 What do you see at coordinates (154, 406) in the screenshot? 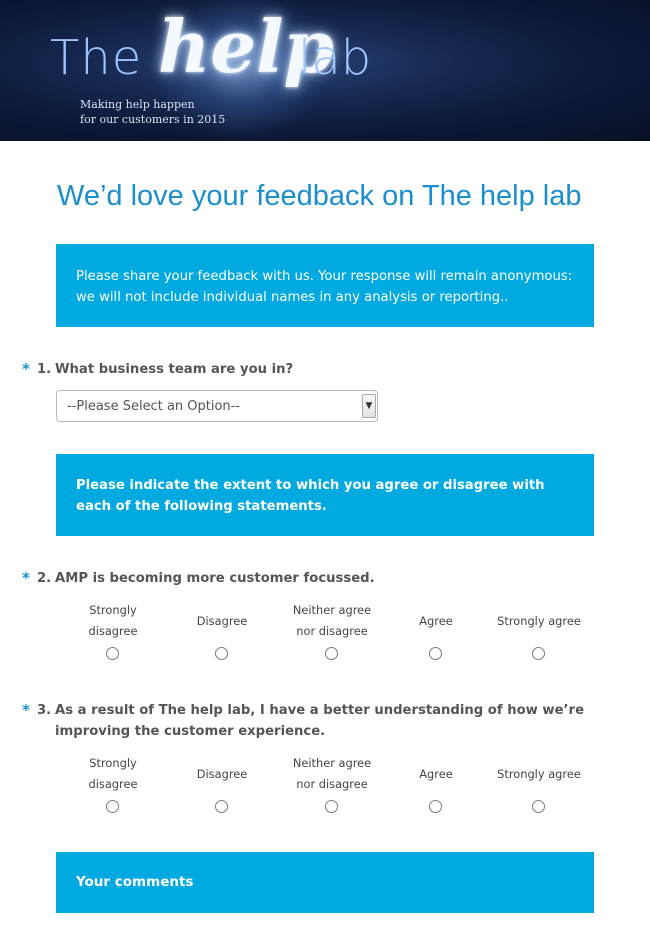
I see `select-value: --Please Select an Option--` at bounding box center [154, 406].